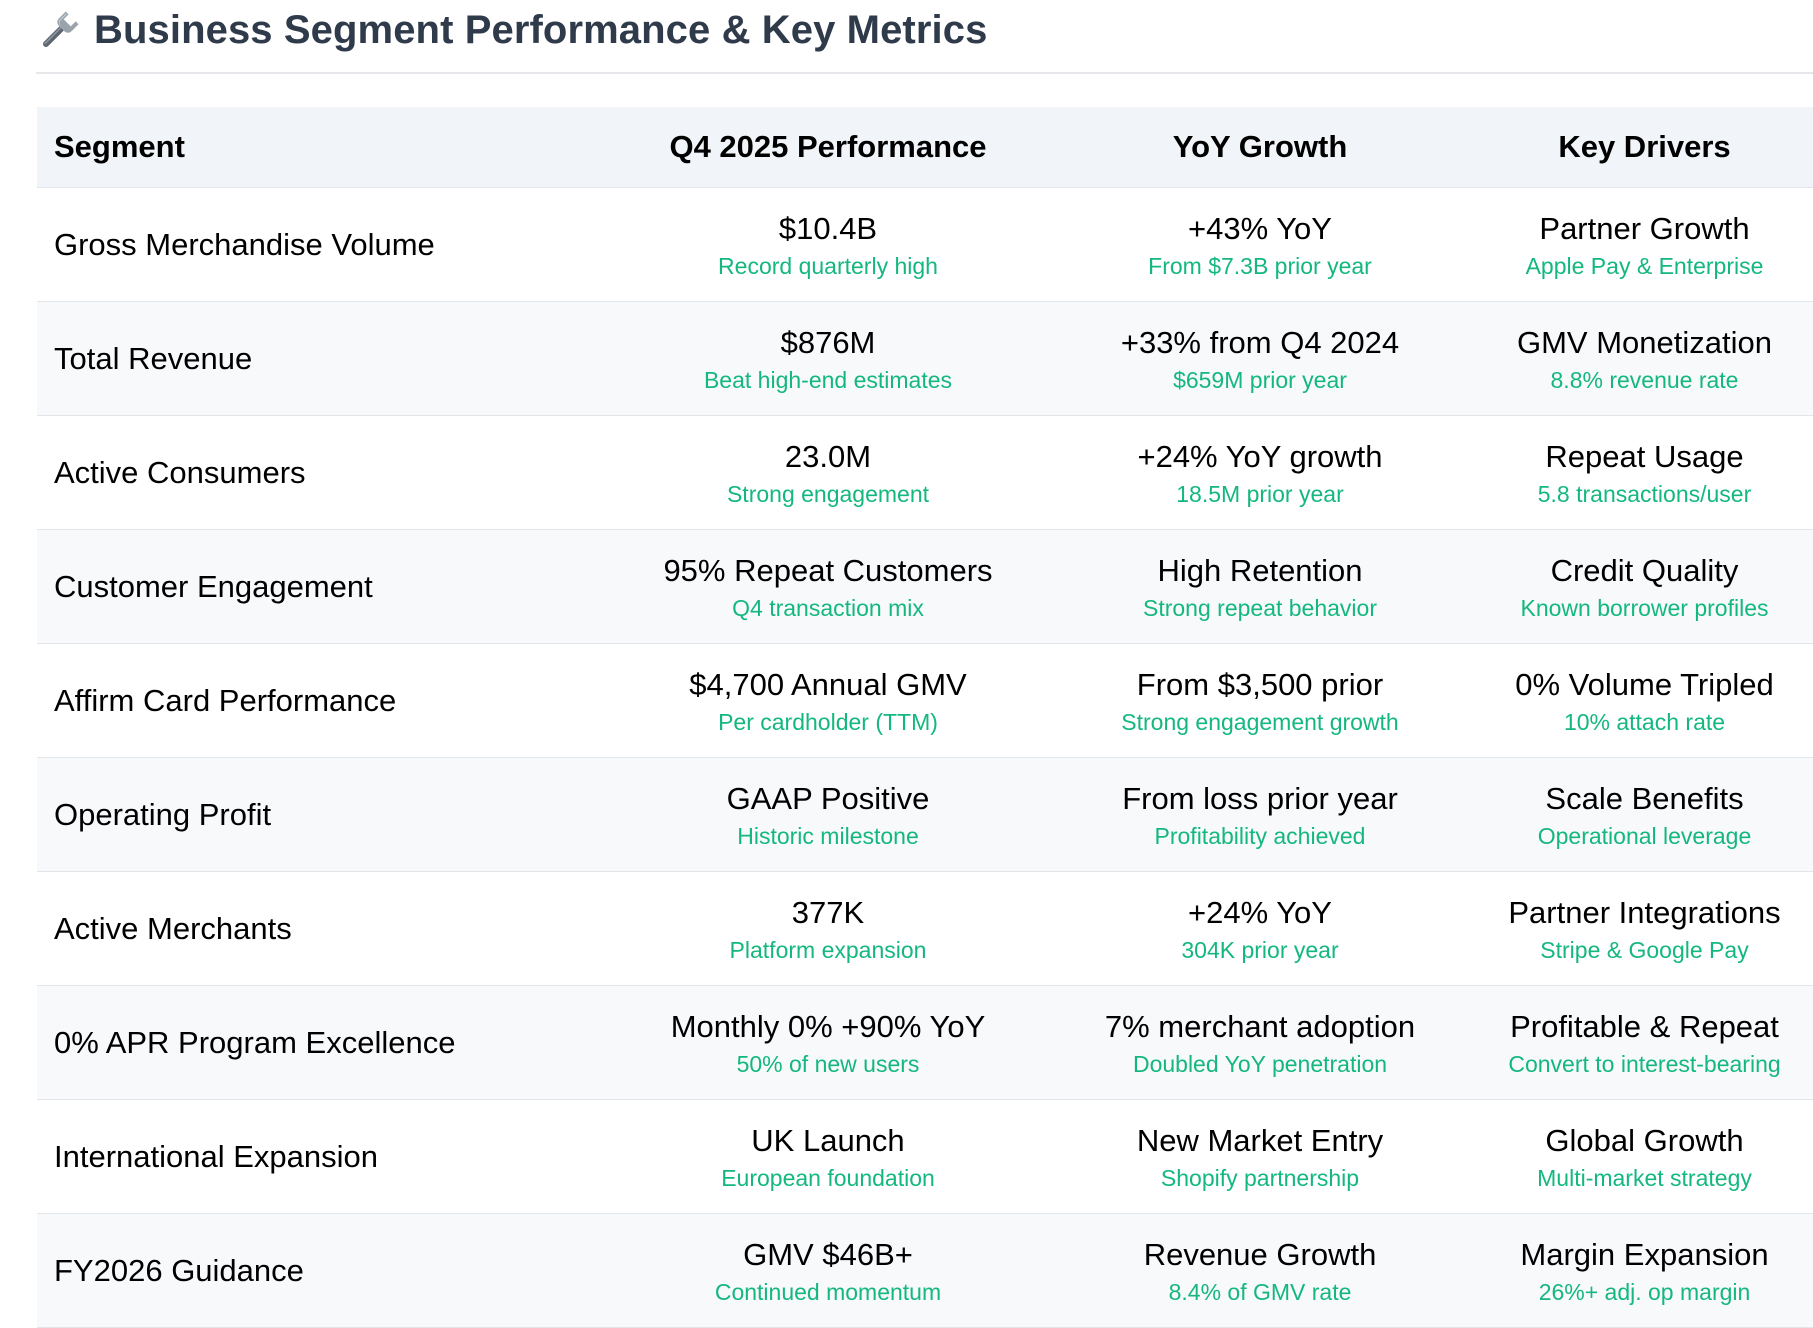 This screenshot has height=1328, width=1813. Describe the element at coordinates (324, 1270) in the screenshot. I see `segment-name: FY2026 Guidance` at that location.